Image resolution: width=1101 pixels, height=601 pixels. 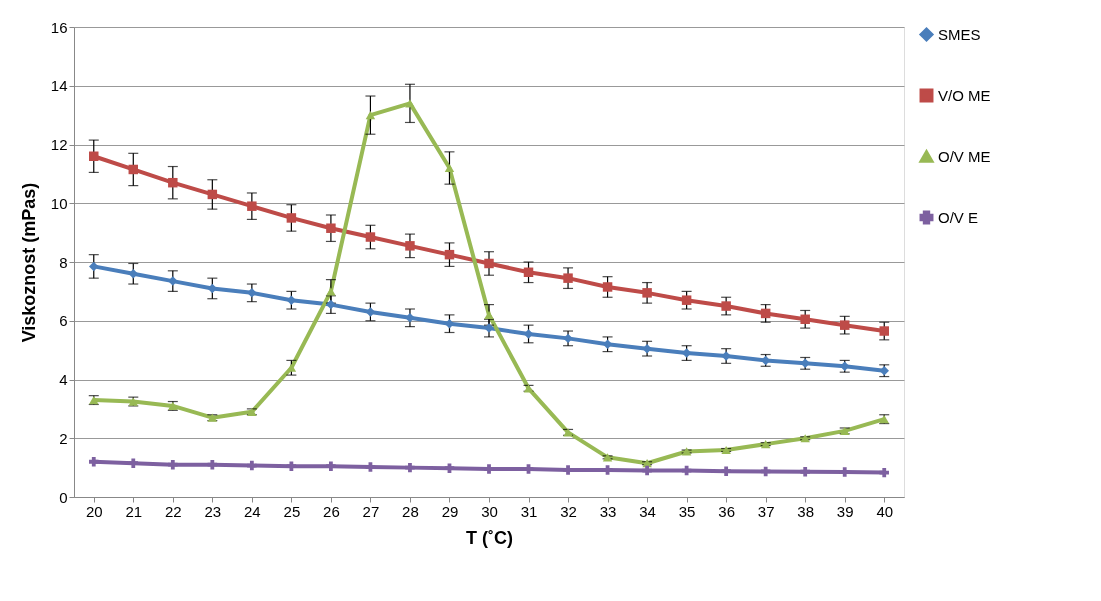 What do you see at coordinates (63, 379) in the screenshot?
I see `y-tick-label: 4` at bounding box center [63, 379].